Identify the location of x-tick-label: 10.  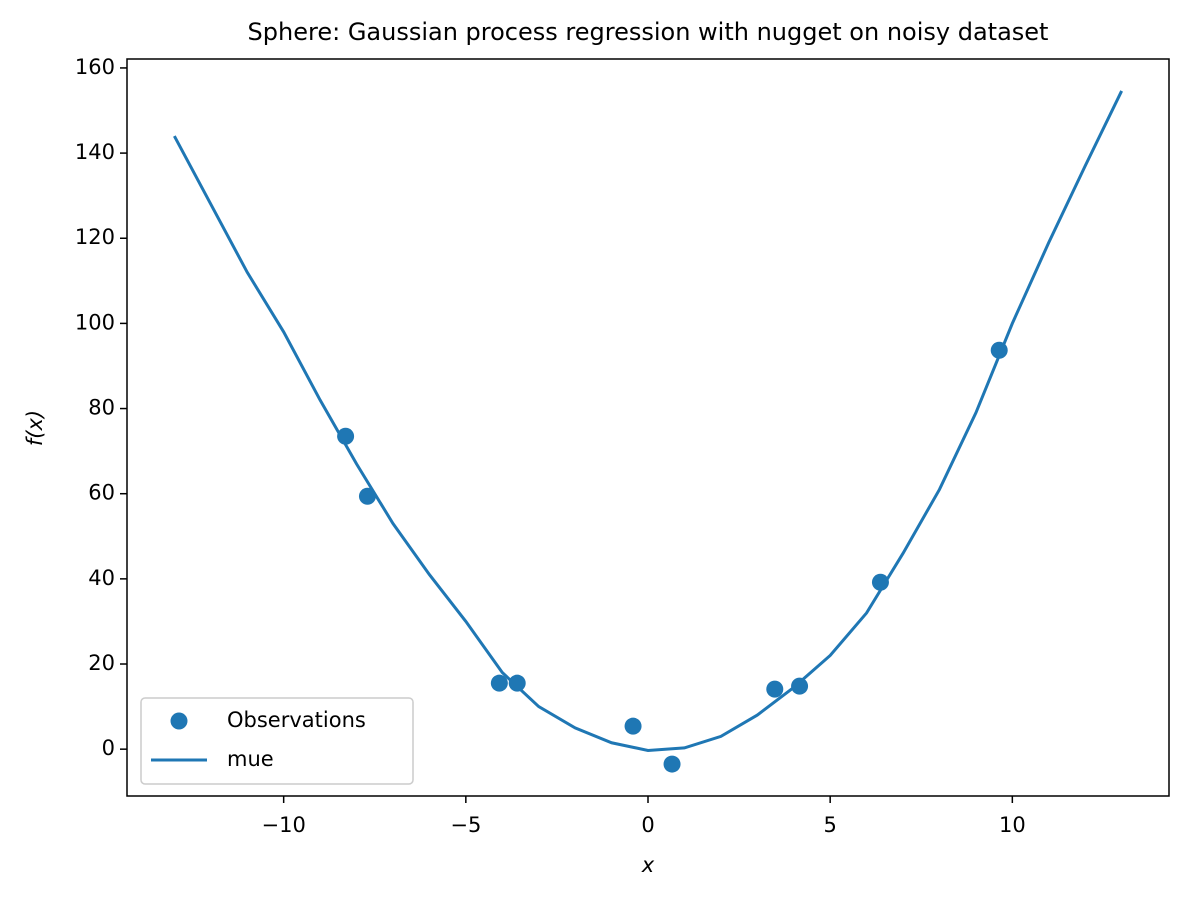
(1012, 825).